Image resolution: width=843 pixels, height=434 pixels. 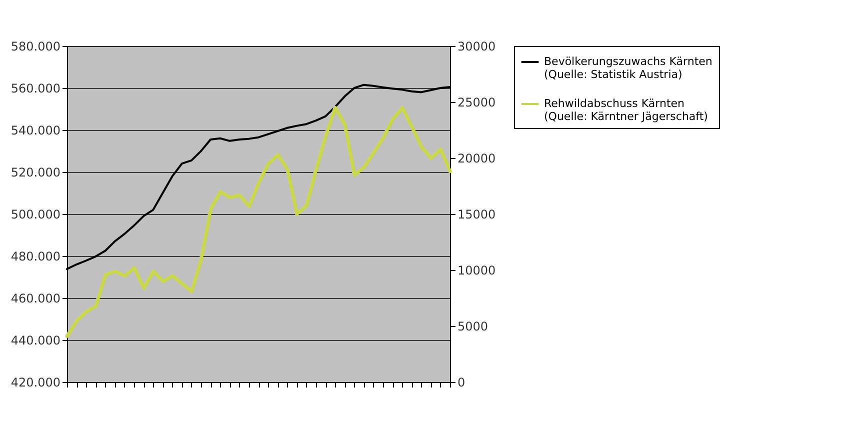 What do you see at coordinates (35, 341) in the screenshot?
I see `y-tick-label: 440.000` at bounding box center [35, 341].